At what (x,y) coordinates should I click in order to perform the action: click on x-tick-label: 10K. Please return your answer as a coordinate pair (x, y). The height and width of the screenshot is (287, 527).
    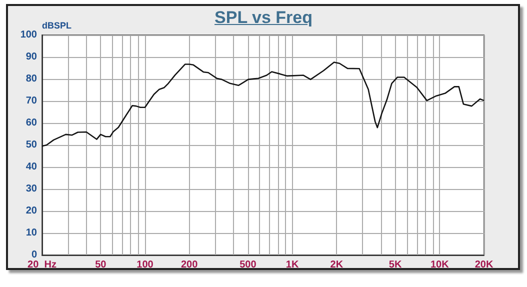
    Looking at the image, I should click on (440, 265).